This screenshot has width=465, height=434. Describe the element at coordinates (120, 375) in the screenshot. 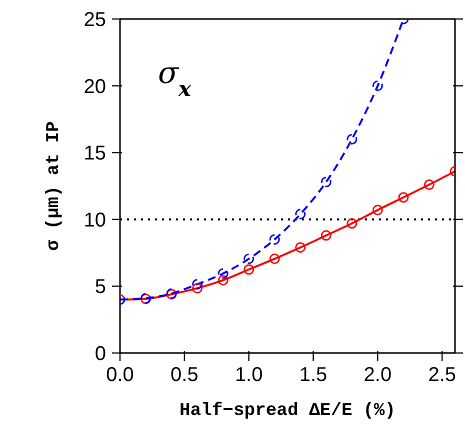

I see `x-tick-label: 0.0` at that location.